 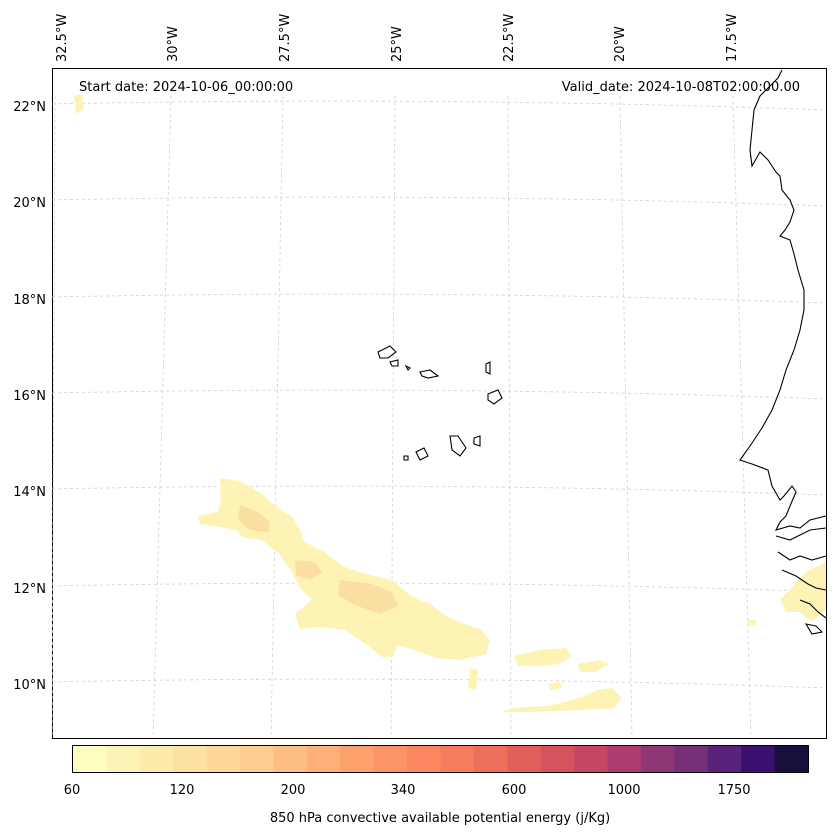 I want to click on colorbar-ticks: 60 120 200 340 600 1000 1750, so click(x=407, y=790).